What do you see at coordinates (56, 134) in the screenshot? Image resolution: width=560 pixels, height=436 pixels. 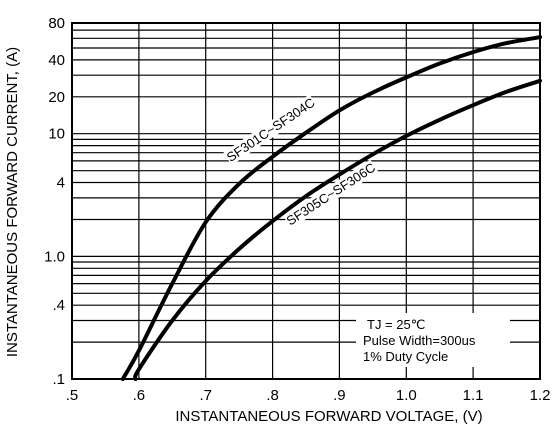 I see `y-tick-label: 10` at bounding box center [56, 134].